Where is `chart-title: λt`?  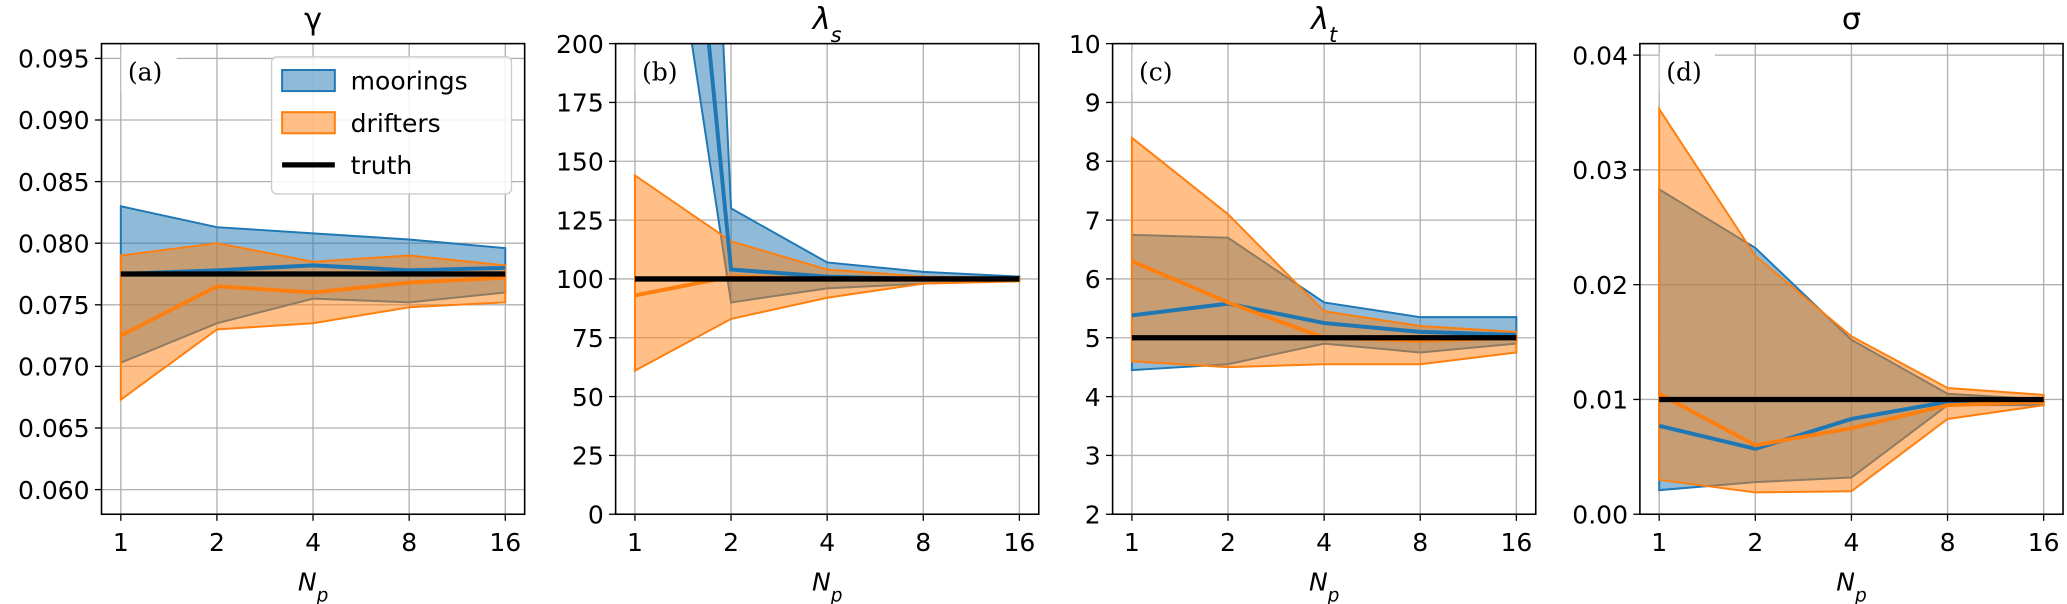
chart-title: λt is located at coordinates (1323, 24).